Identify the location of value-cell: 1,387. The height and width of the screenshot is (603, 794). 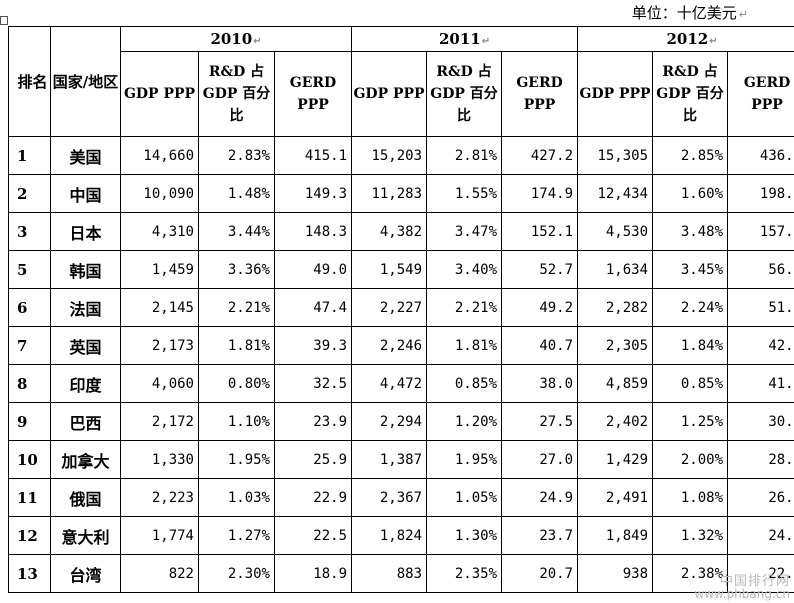
(389, 459).